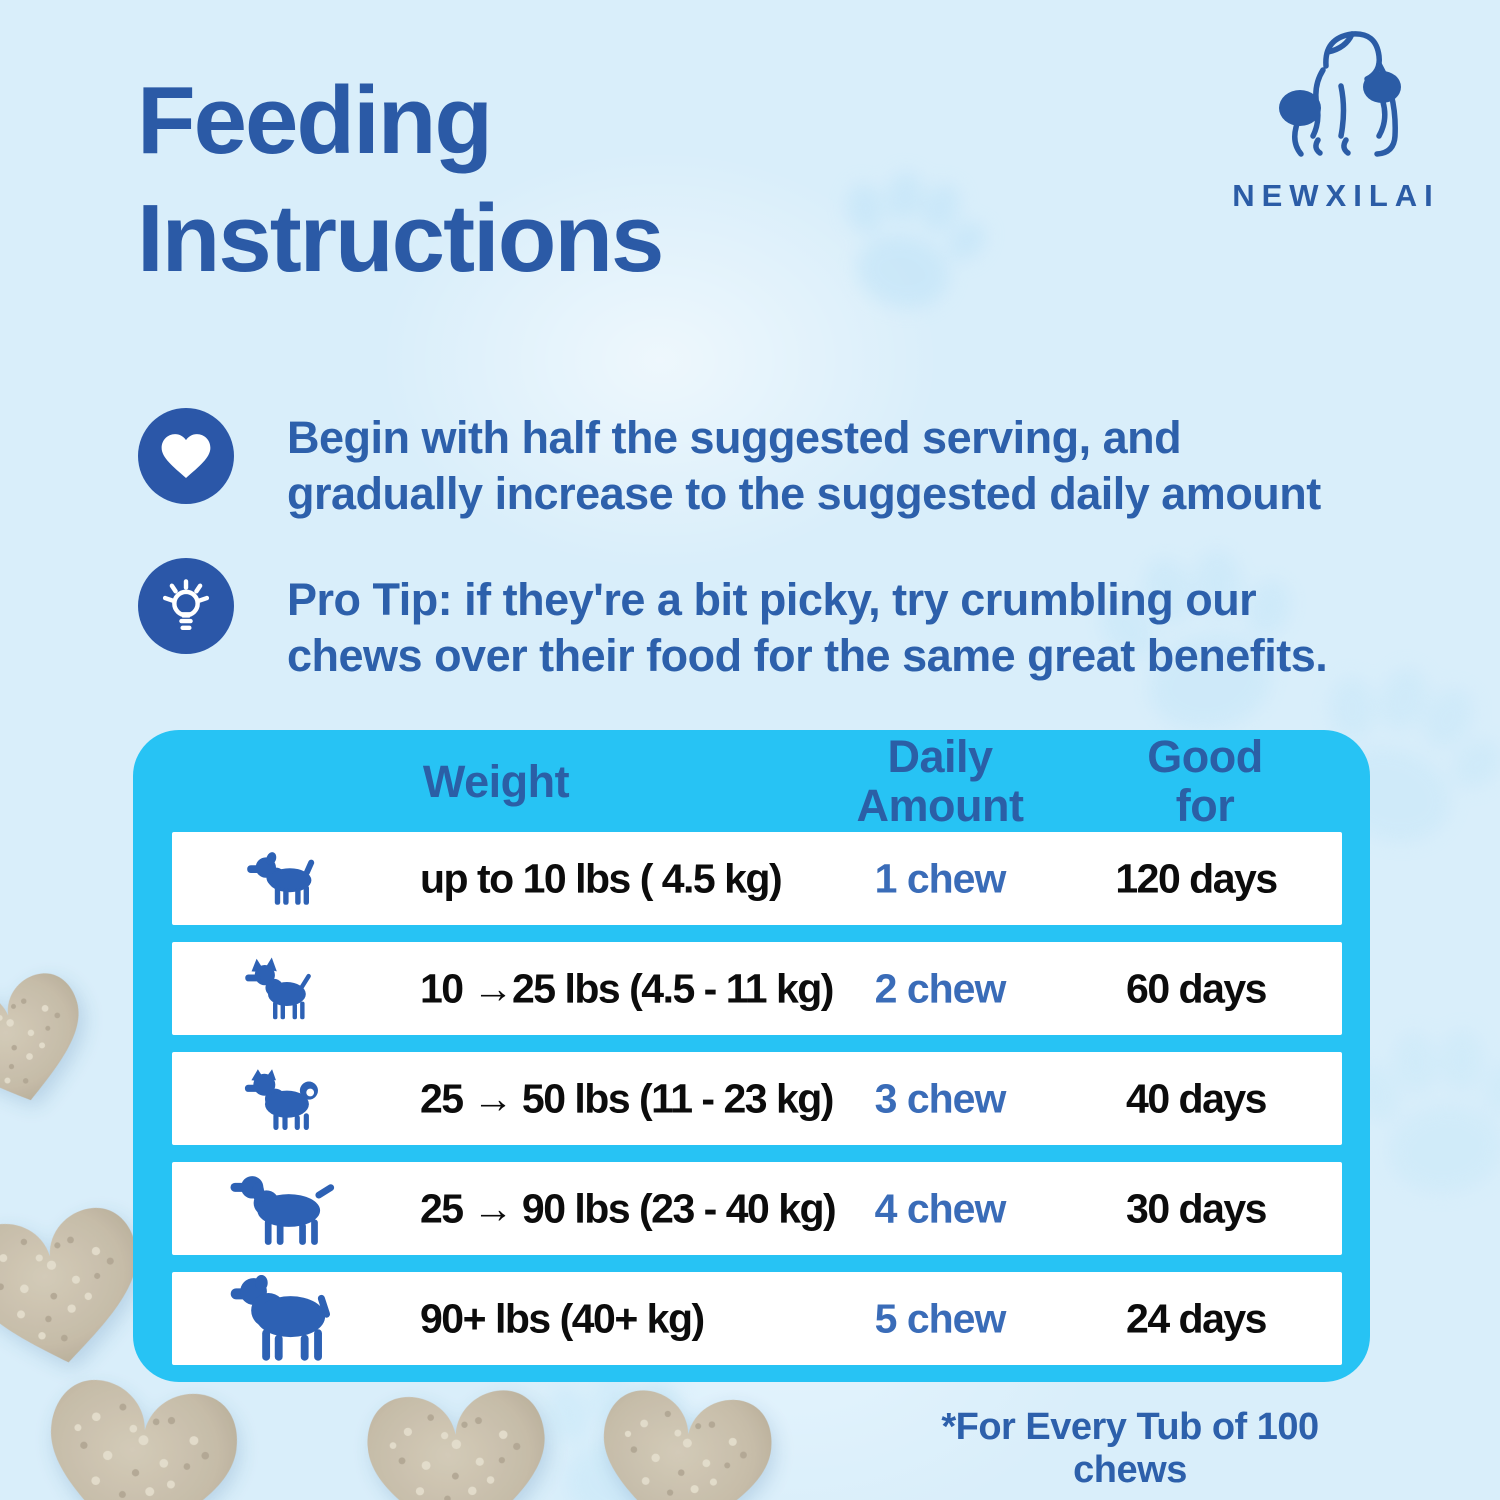 Image resolution: width=1500 pixels, height=1500 pixels. I want to click on dog-large-icon, so click(285, 1208).